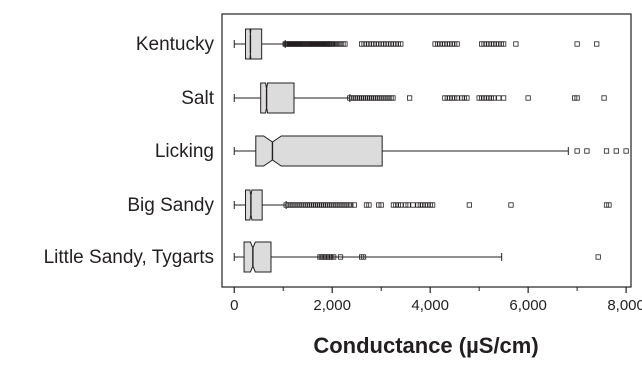 The height and width of the screenshot is (366, 642). Describe the element at coordinates (416, 44) in the screenshot. I see `box-group-kentucky` at that location.